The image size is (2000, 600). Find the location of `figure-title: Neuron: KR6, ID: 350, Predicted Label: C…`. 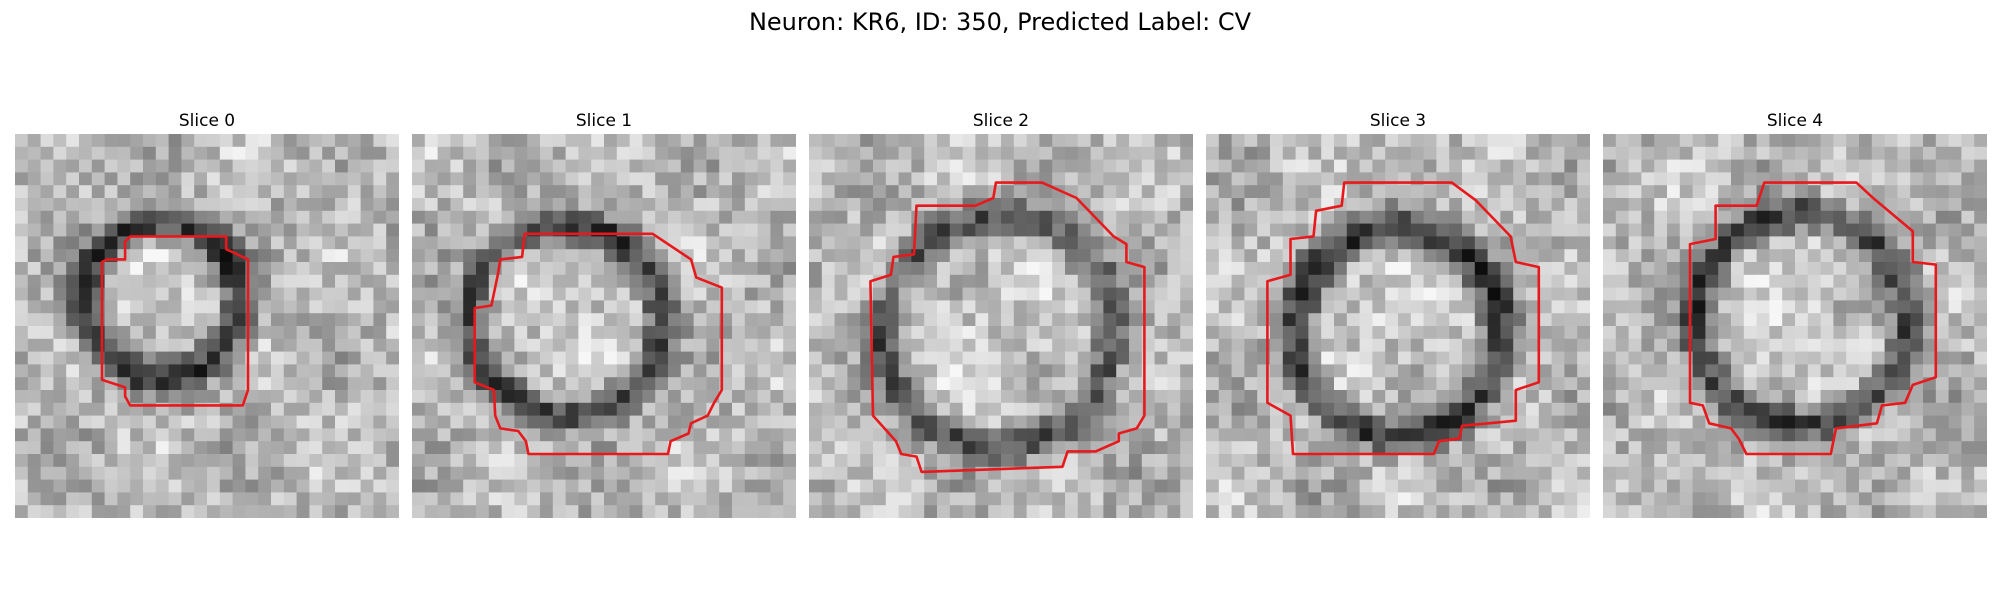

figure-title: Neuron: KR6, ID: 350, Predicted Label: C… is located at coordinates (1000, 22).